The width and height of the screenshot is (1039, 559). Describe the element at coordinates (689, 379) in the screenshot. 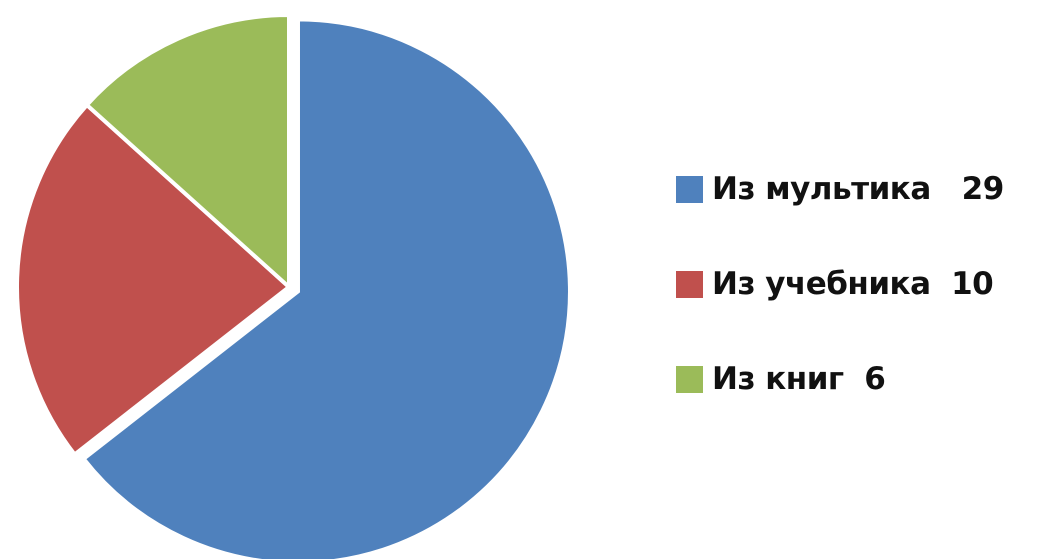

I see `legend-swatch-books` at that location.